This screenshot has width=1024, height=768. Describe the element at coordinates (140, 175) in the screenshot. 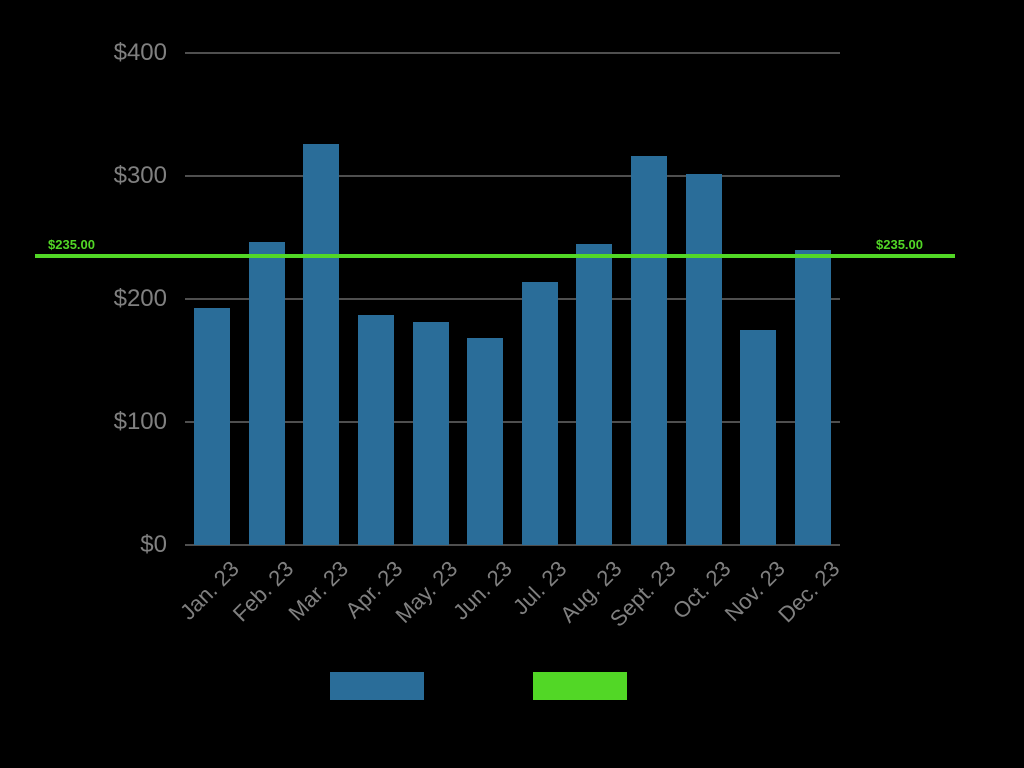

I see `y-tick-label: $300` at that location.